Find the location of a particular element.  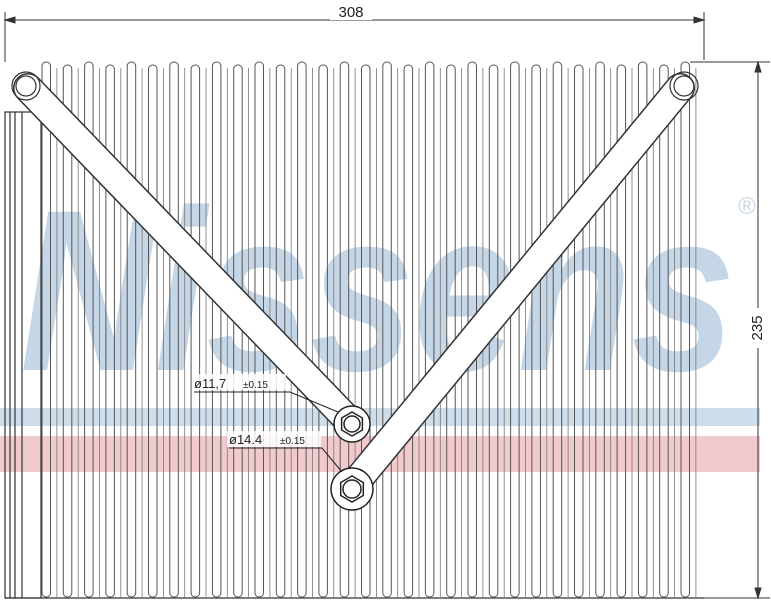

pipe-end-caps is located at coordinates (355, 86).